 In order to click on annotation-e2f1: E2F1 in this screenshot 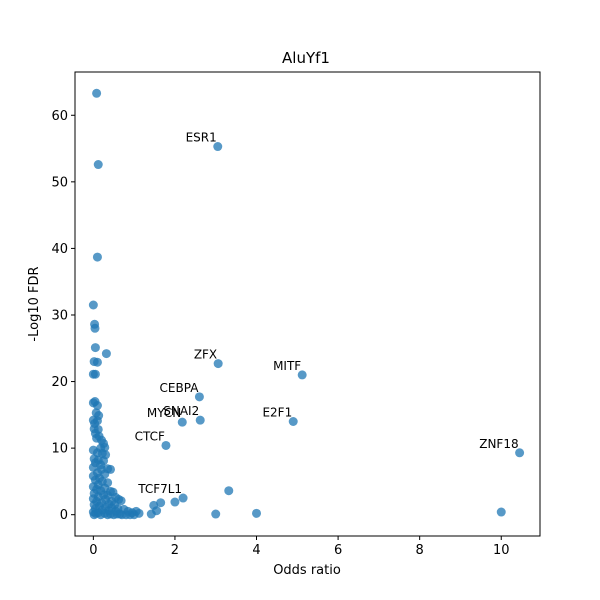, I will do `click(277, 412)`.